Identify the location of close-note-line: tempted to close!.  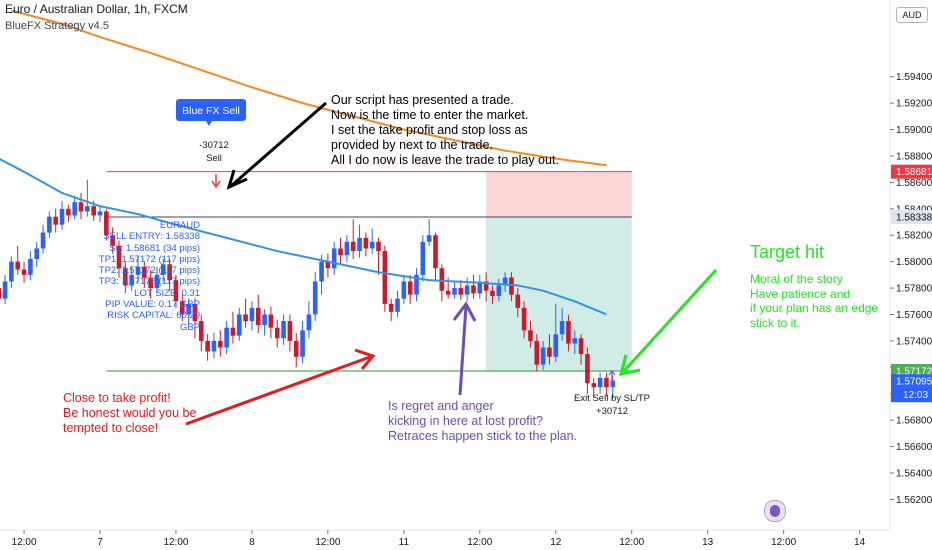
(111, 428).